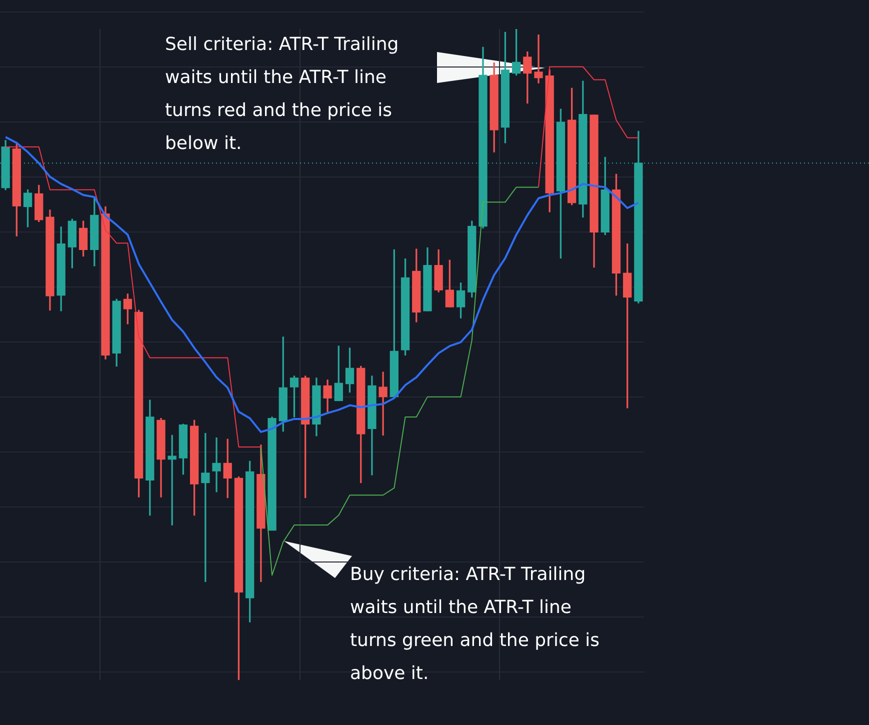 The height and width of the screenshot is (725, 869). What do you see at coordinates (282, 94) in the screenshot?
I see `annotation: Sell criteria: ATR-T Trailing waits until the ATR-T line turns red and the price is below it.` at bounding box center [282, 94].